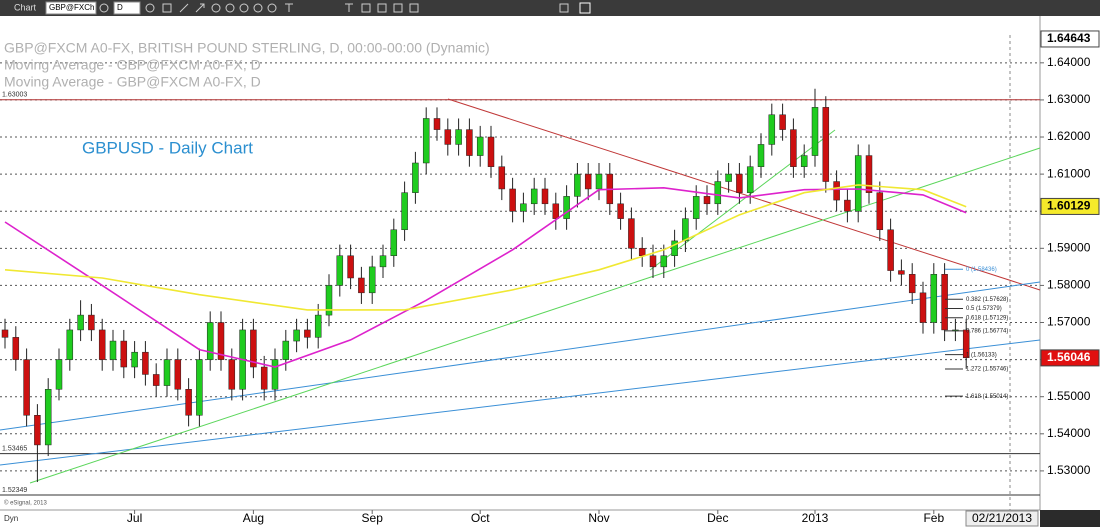 Image resolution: width=1100 pixels, height=527 pixels. I want to click on x-tick-label: Sep, so click(373, 518).